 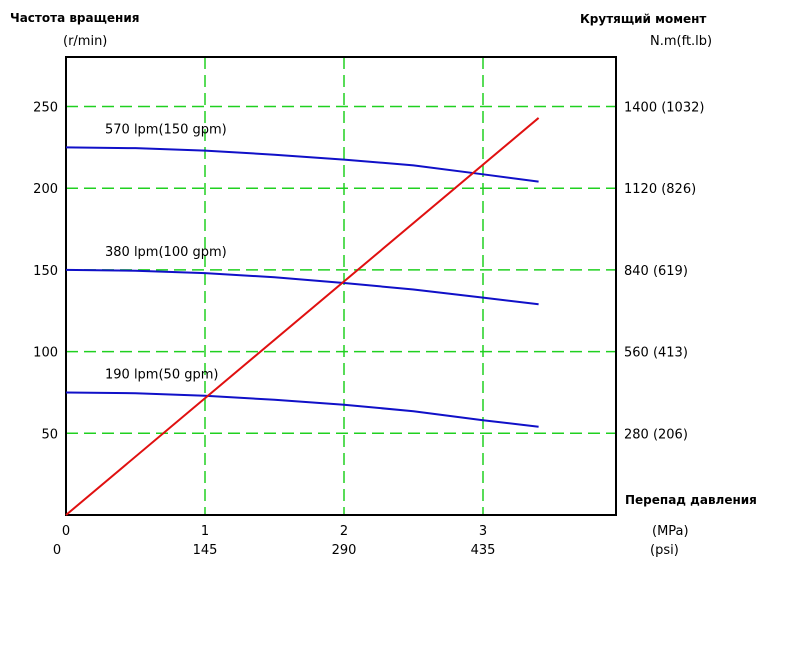 What do you see at coordinates (483, 531) in the screenshot?
I see `x-tick-mpa-3: 3` at bounding box center [483, 531].